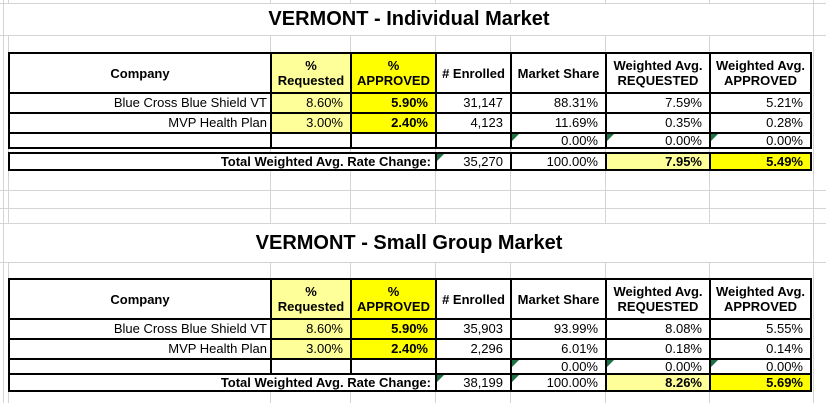 Image resolution: width=826 pixels, height=403 pixels. What do you see at coordinates (760, 382) in the screenshot?
I see `total-weighted-approved: 5.69%` at bounding box center [760, 382].